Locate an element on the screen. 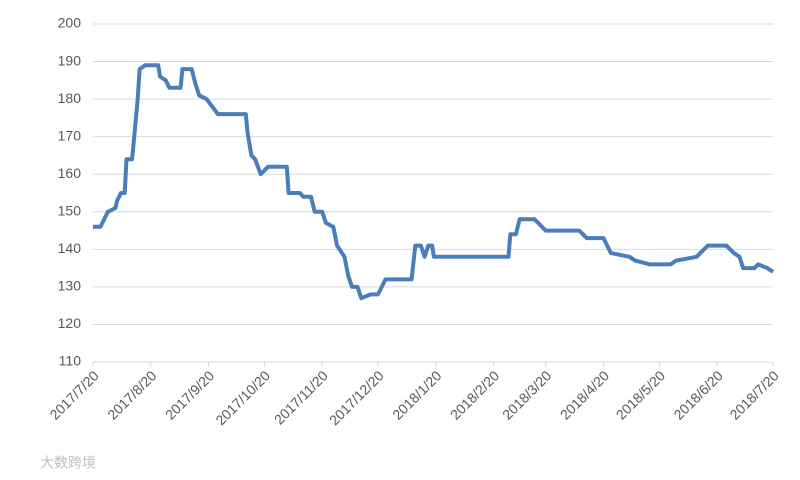 The image size is (800, 480). y-tick-label: 130 is located at coordinates (70, 286).